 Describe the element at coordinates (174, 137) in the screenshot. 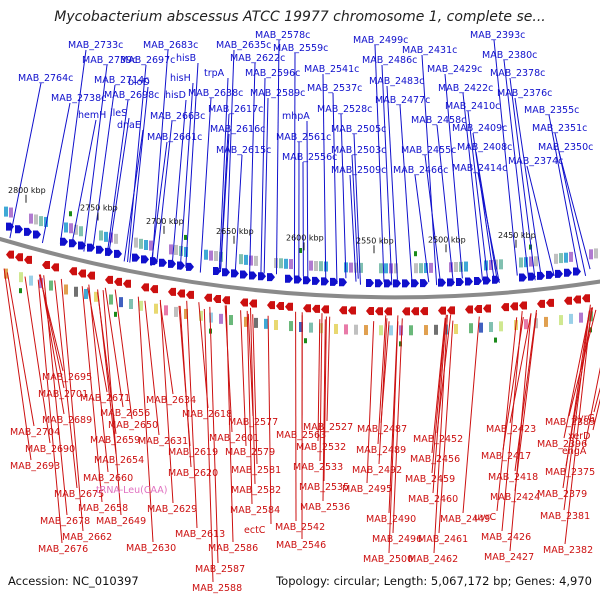

I see `gene-label-top: MAB_2661c` at that location.